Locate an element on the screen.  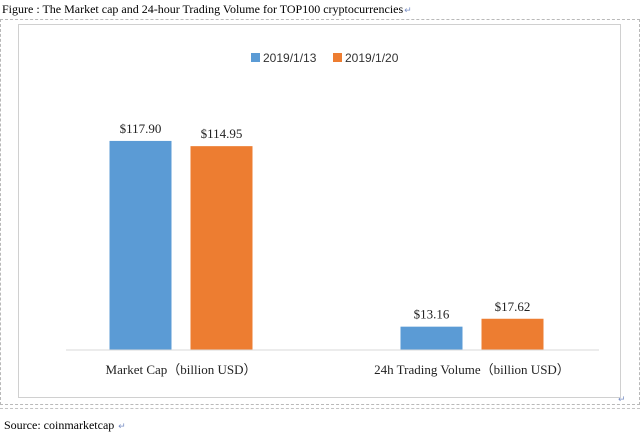
divider is located at coordinates (320, 408).